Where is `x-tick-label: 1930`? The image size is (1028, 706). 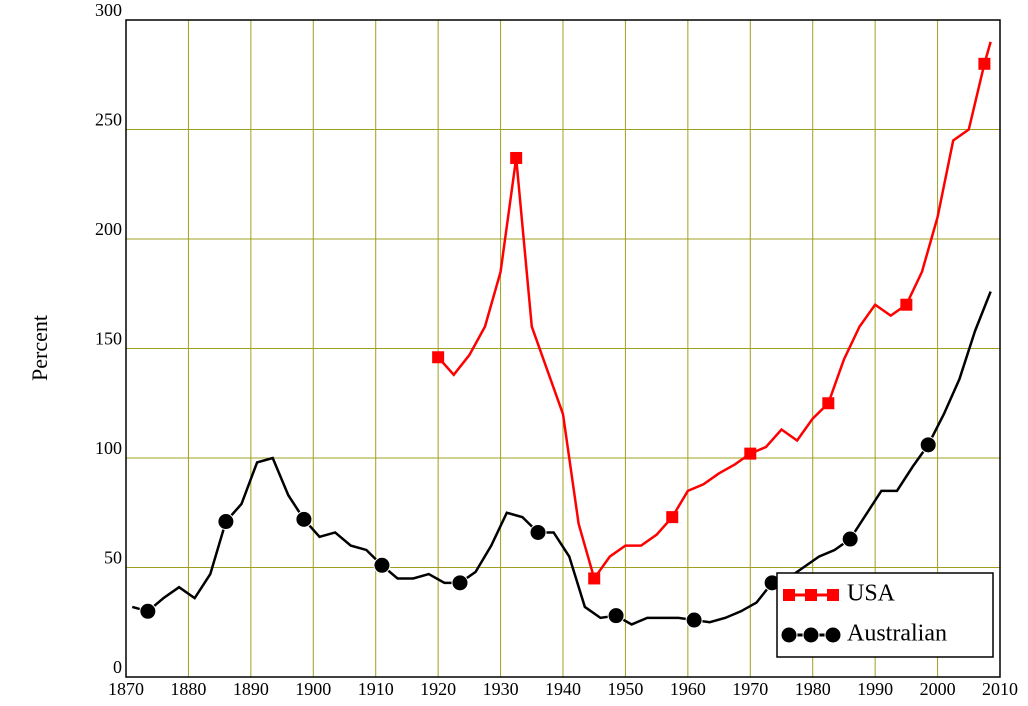 x-tick-label: 1930 is located at coordinates (501, 689).